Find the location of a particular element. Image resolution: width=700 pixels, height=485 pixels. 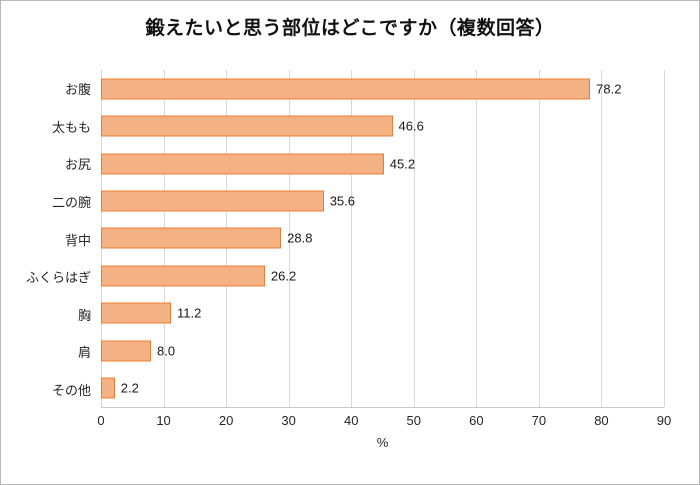

x-tick-label: 70 is located at coordinates (539, 420).